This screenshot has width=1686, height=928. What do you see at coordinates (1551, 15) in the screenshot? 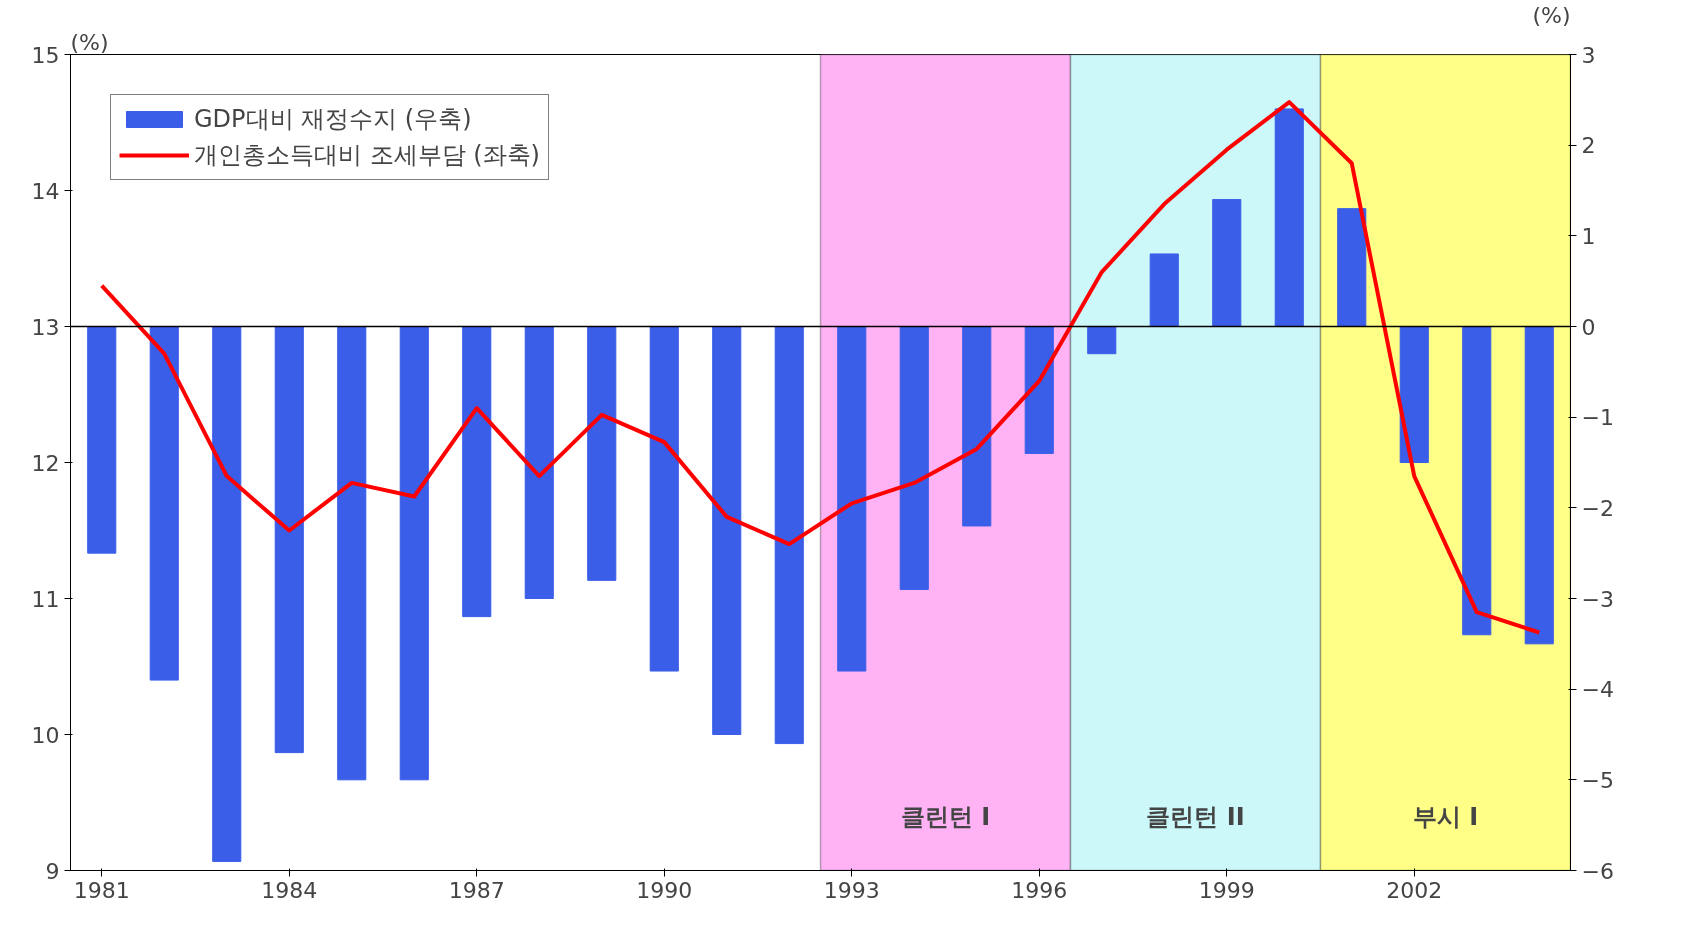
I see `y2-axis-title: (%)` at bounding box center [1551, 15].